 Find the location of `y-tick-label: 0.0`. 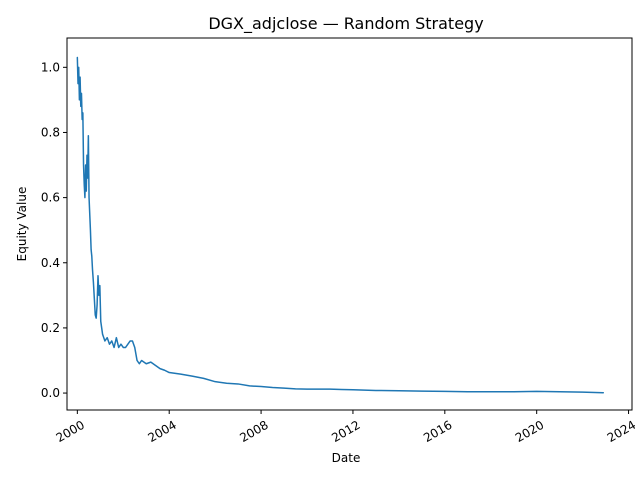

y-tick-label: 0.0 is located at coordinates (50, 393).